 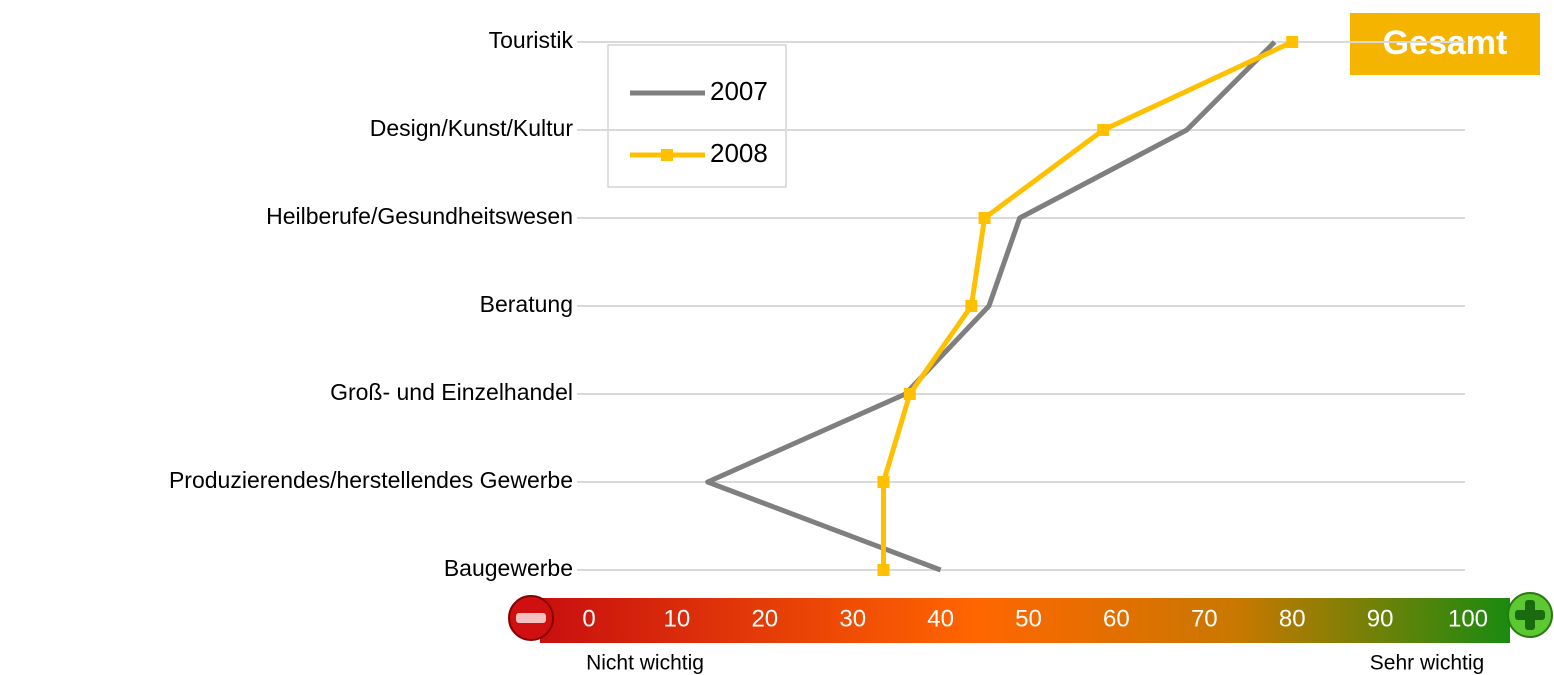 What do you see at coordinates (852, 618) in the screenshot?
I see `x-tick-label: 30` at bounding box center [852, 618].